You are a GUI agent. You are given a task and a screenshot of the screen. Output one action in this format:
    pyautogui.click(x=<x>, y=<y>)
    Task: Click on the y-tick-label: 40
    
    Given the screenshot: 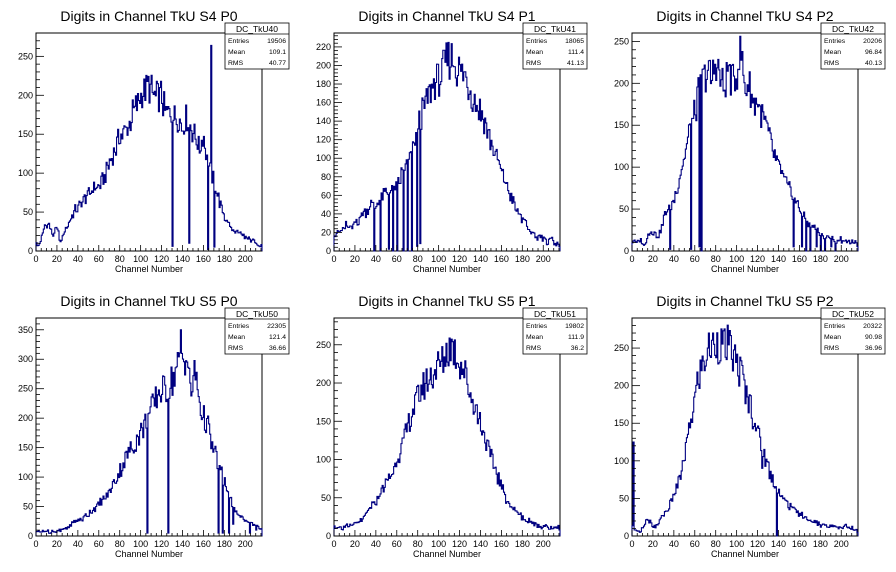 What is the action you would take?
    pyautogui.click(x=326, y=214)
    